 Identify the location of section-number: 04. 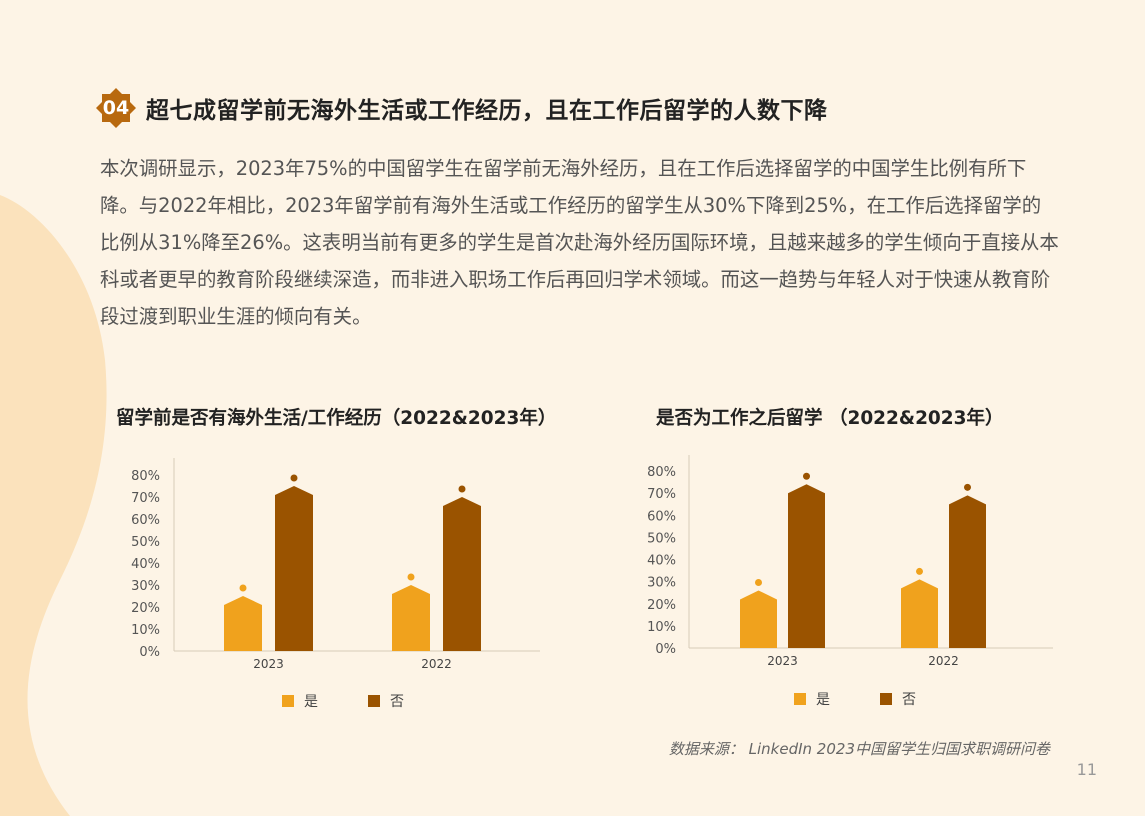
(116, 108).